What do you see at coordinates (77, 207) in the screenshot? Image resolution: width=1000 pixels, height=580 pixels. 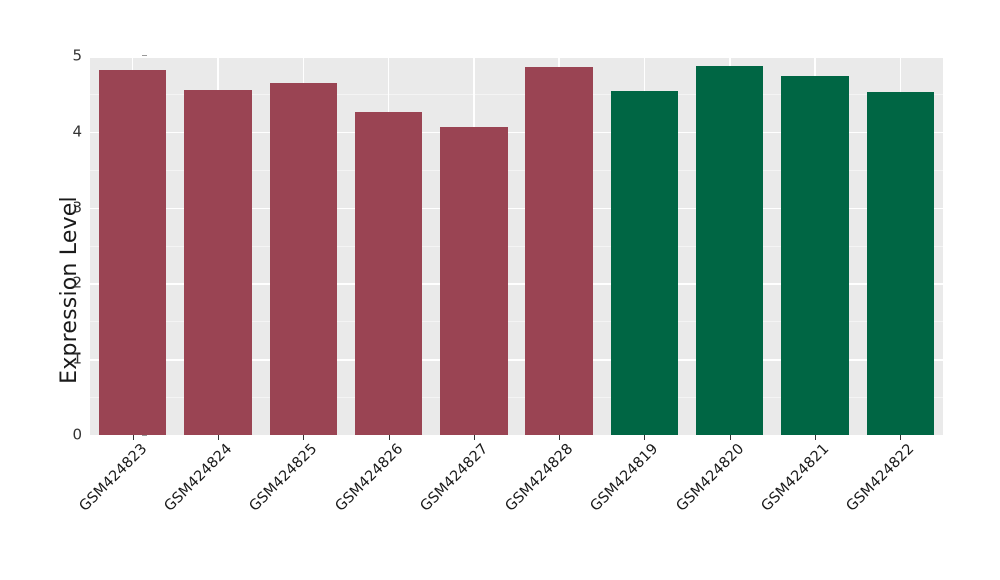 I see `y-axis-tick-label: 3` at bounding box center [77, 207].